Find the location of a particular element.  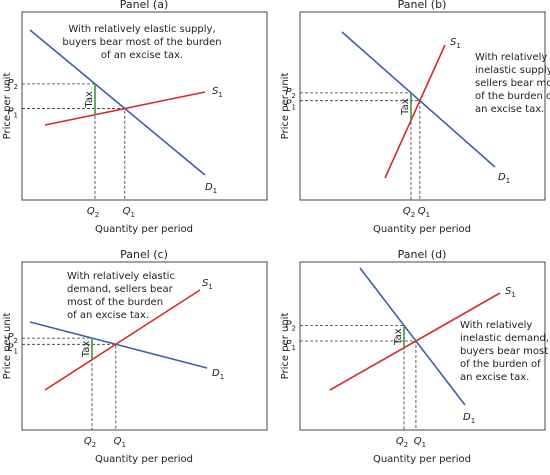

panel-title: Panel (d) is located at coordinates (422, 254).